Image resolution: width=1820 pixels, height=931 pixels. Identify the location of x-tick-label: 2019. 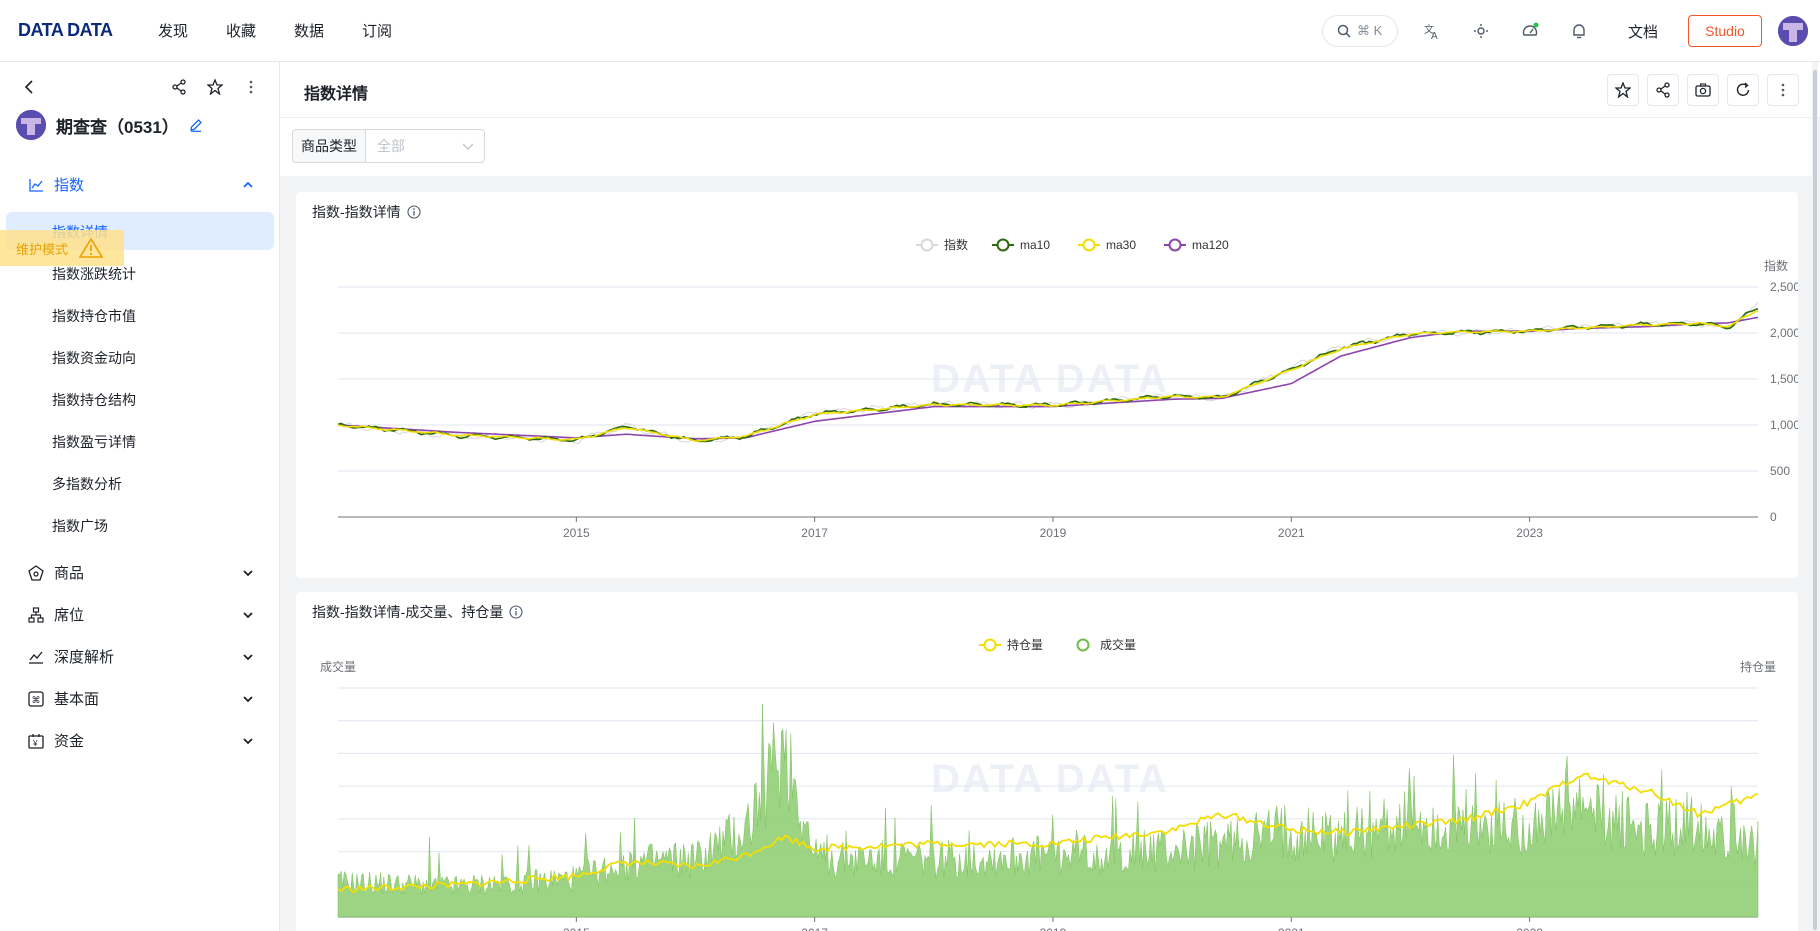
(1053, 928).